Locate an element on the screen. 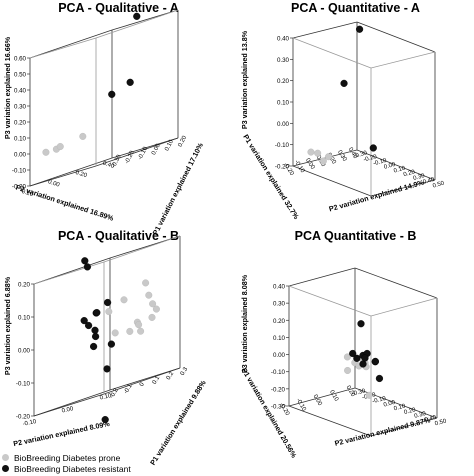 The image size is (474, 476). x-tick-label: -0.10 is located at coordinates (380, 163).